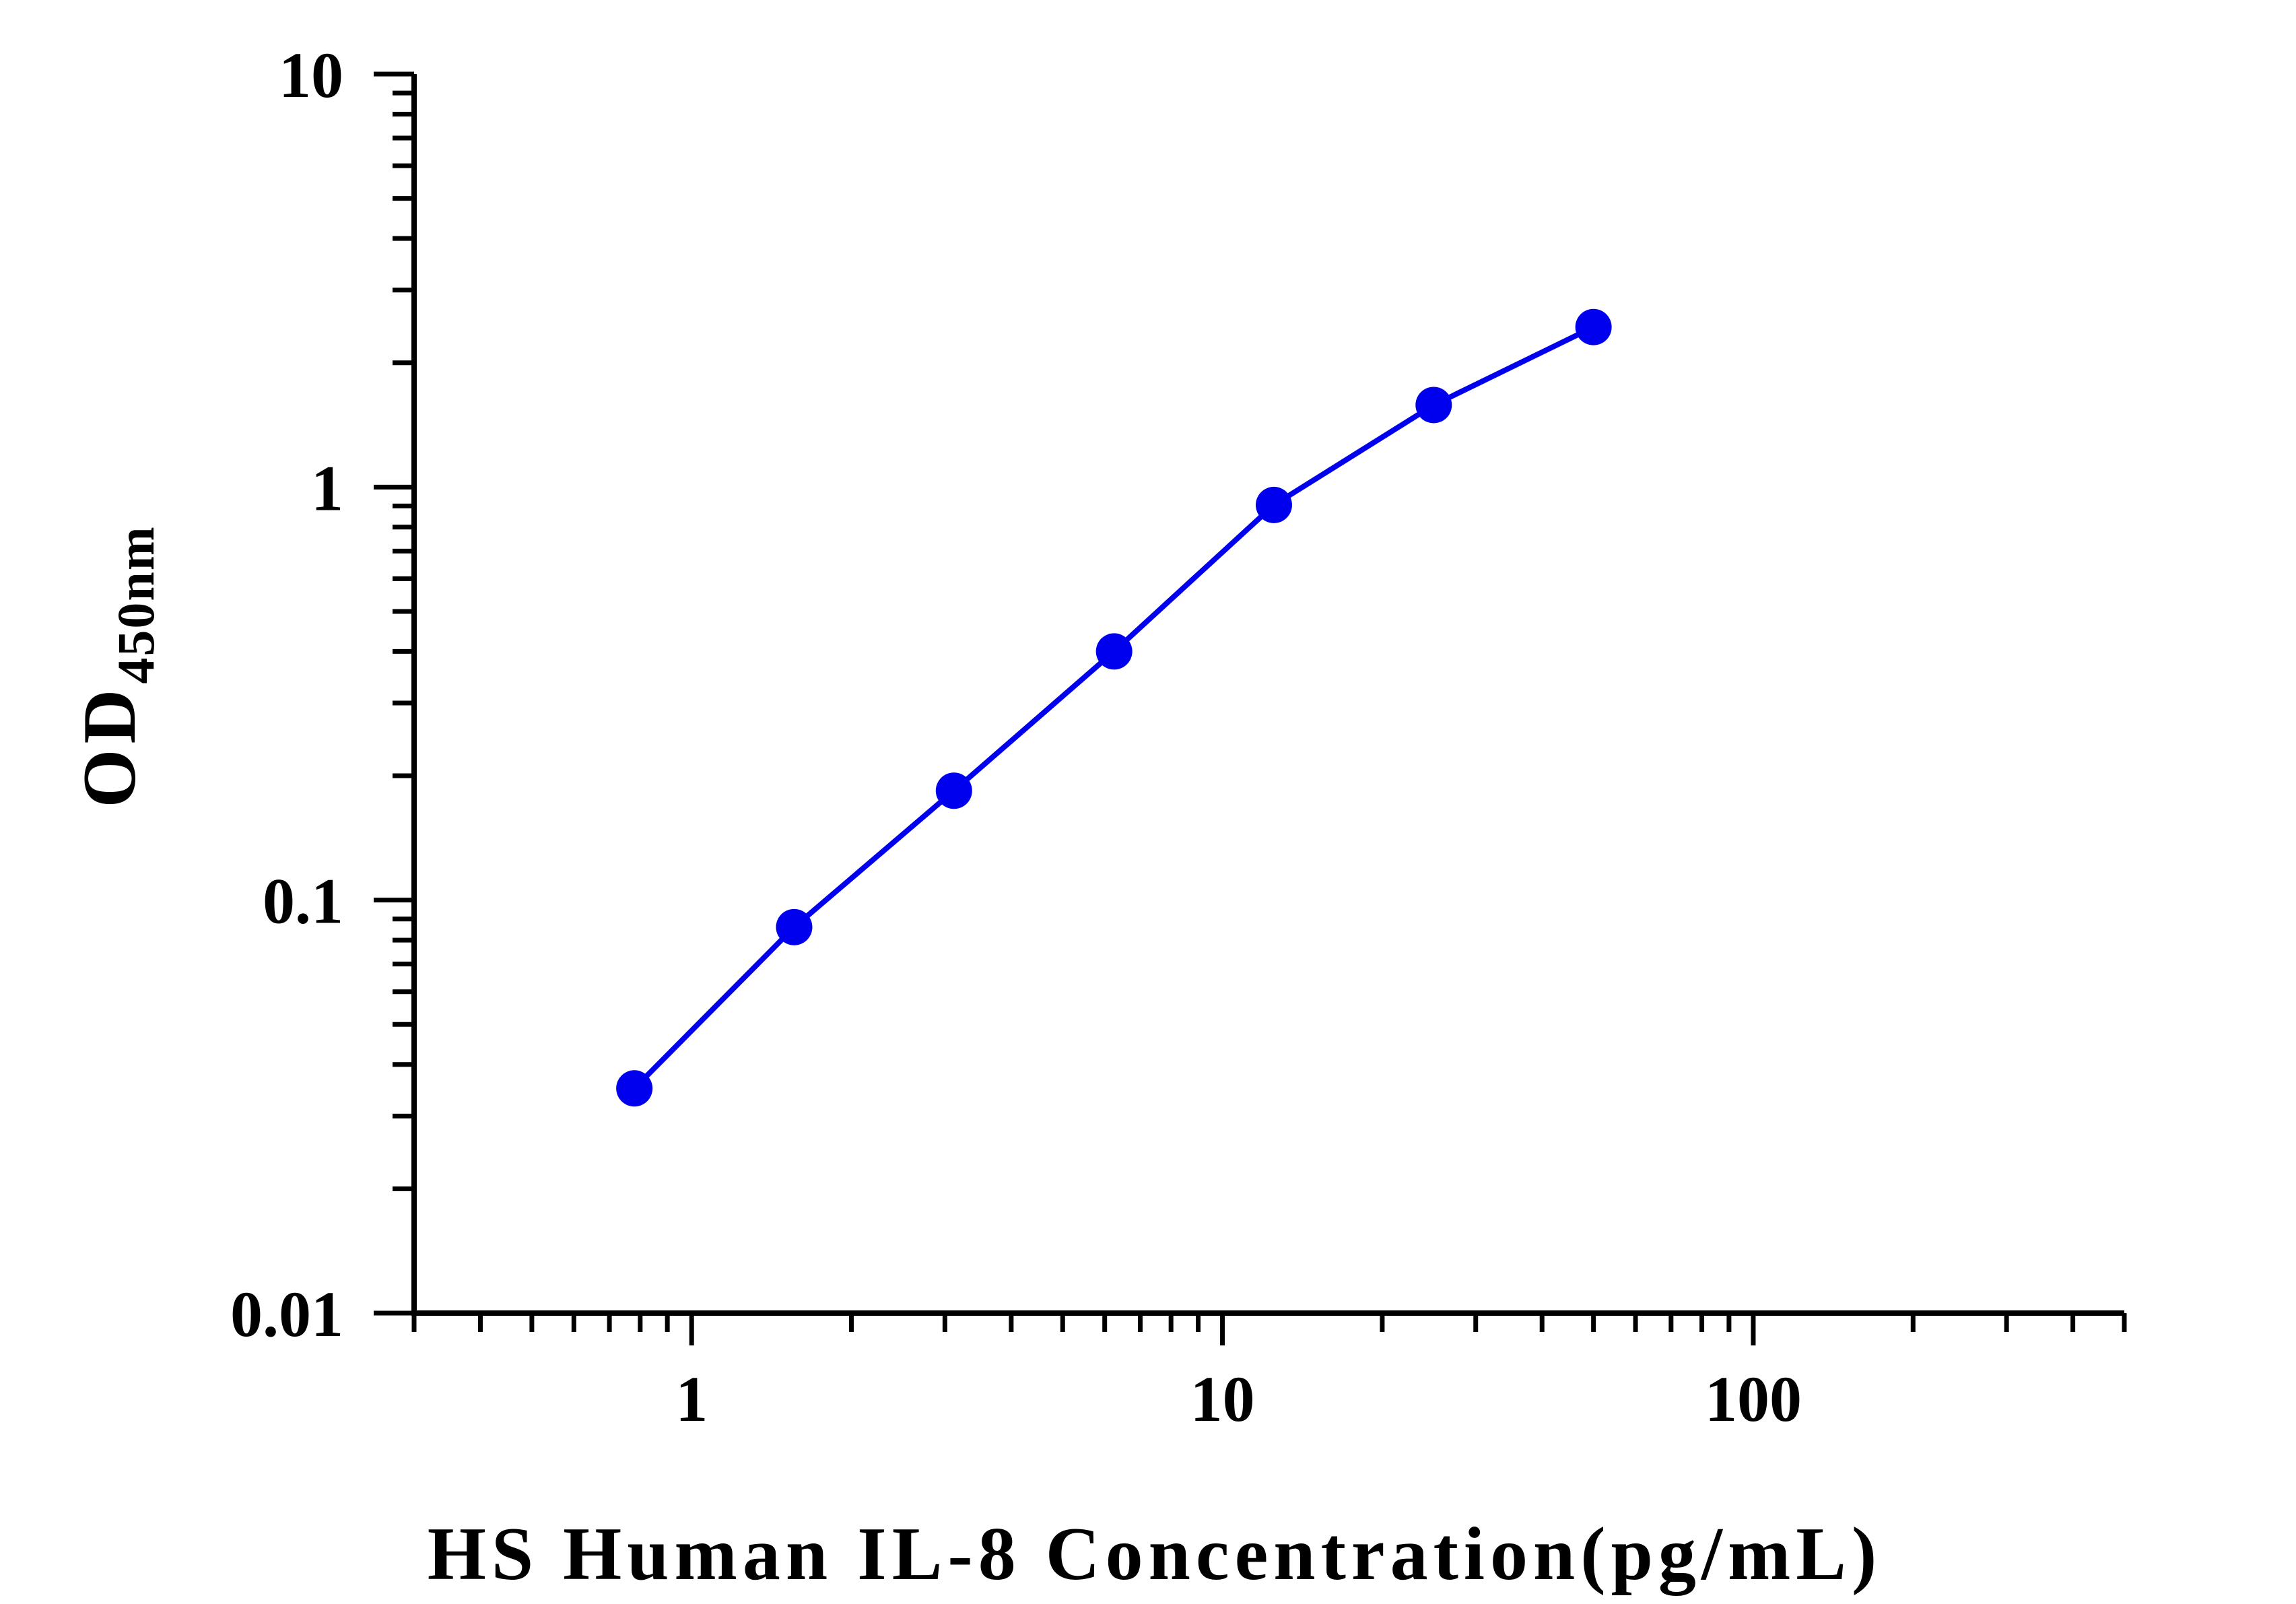  What do you see at coordinates (286, 1314) in the screenshot?
I see `y-tick-label: 0.01` at bounding box center [286, 1314].